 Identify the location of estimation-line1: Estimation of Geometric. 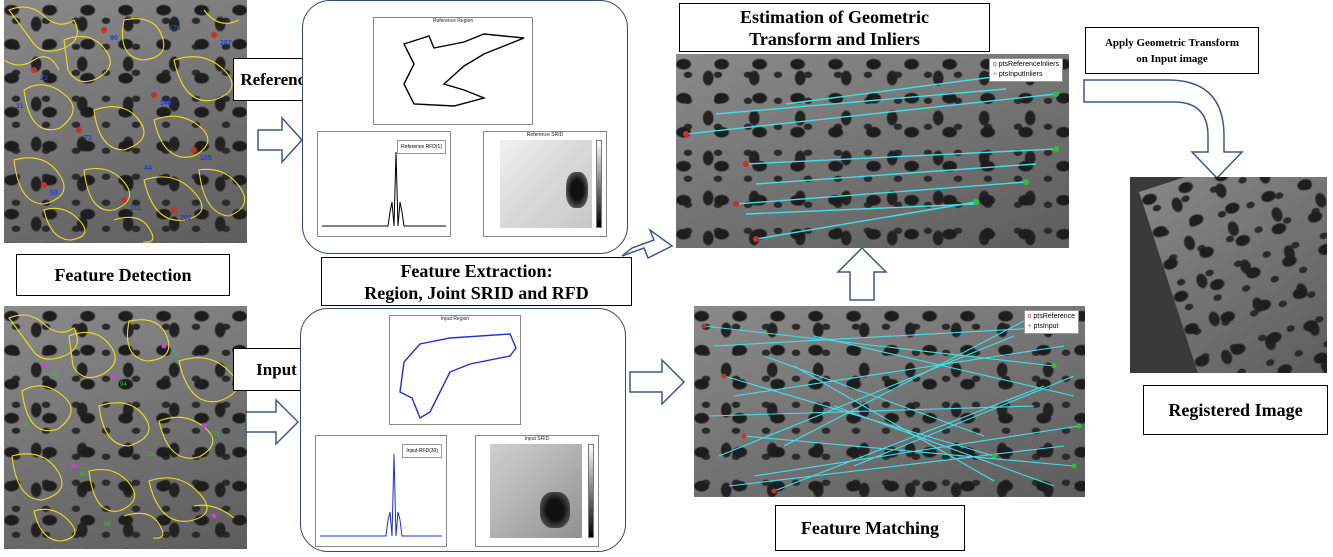
(834, 16).